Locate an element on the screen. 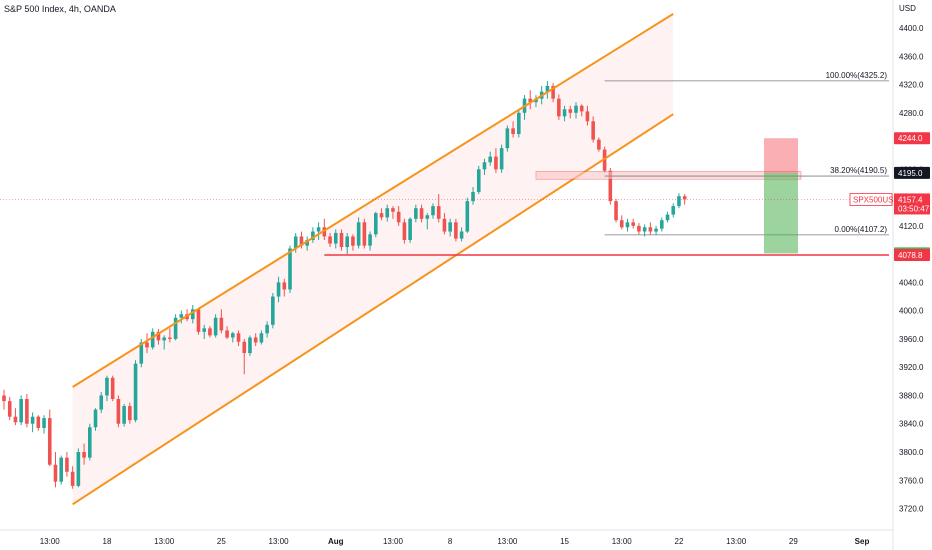 This screenshot has height=550, width=932. support-price-tag: 4078.8 is located at coordinates (912, 254).